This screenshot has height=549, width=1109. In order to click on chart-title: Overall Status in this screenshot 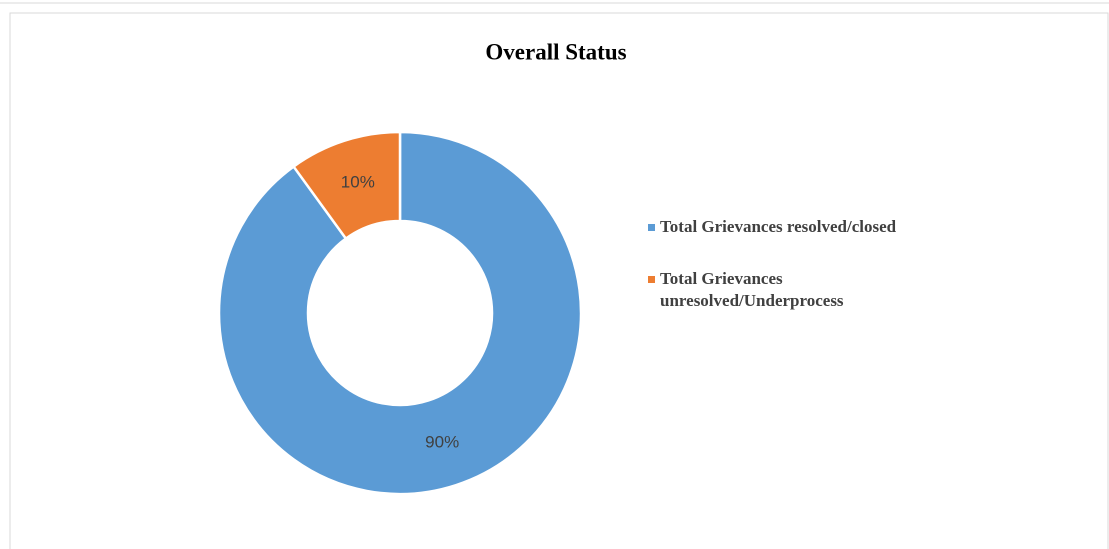, I will do `click(555, 51)`.